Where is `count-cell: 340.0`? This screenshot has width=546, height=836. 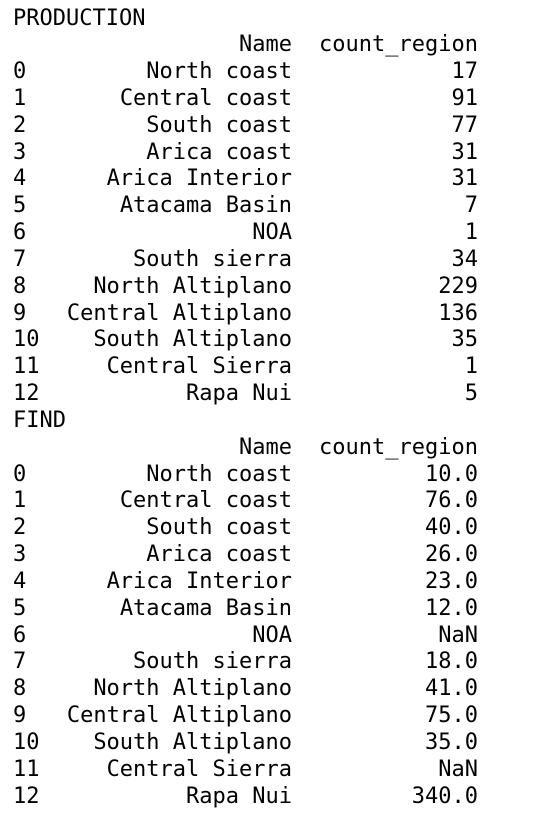
count-cell: 340.0 is located at coordinates (444, 796).